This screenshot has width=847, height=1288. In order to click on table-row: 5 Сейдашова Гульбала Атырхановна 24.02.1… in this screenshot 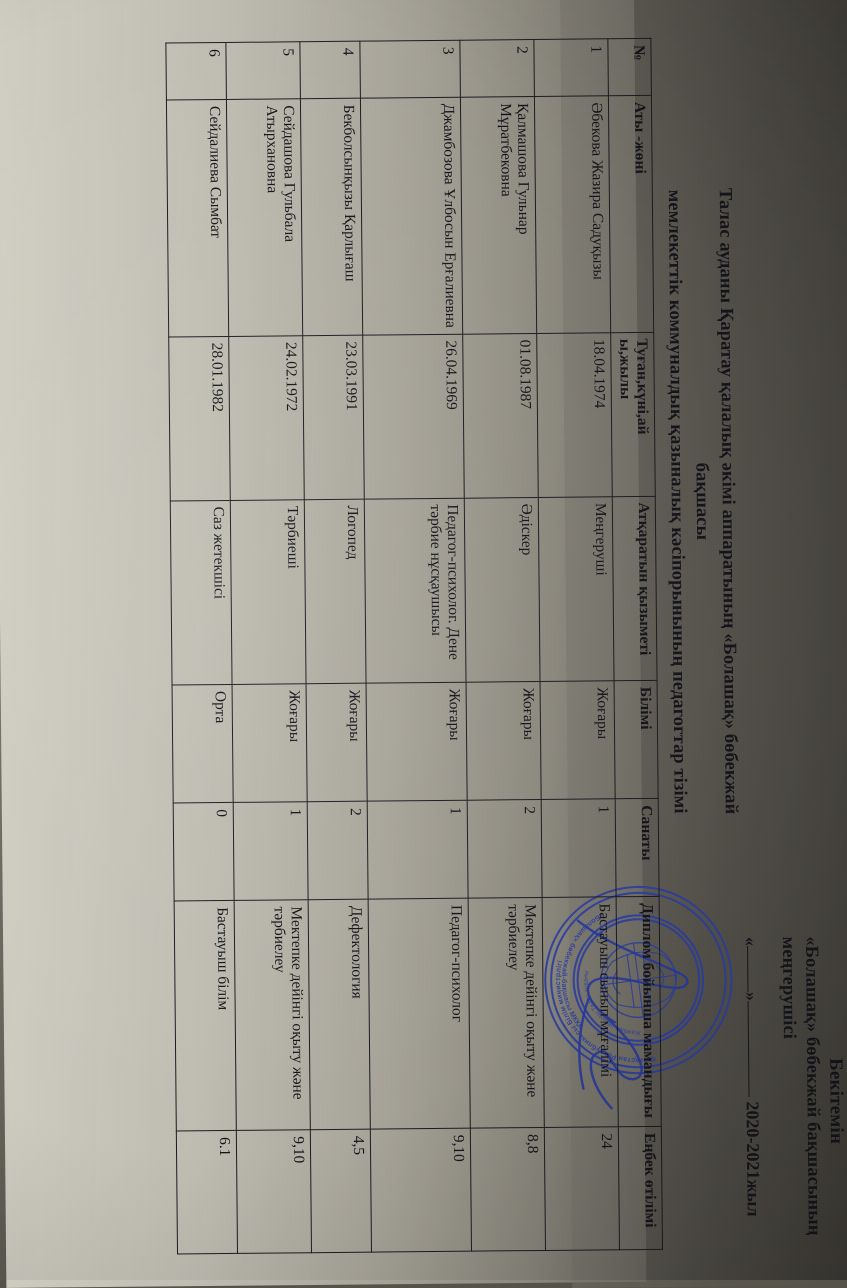, I will do `click(269, 648)`.